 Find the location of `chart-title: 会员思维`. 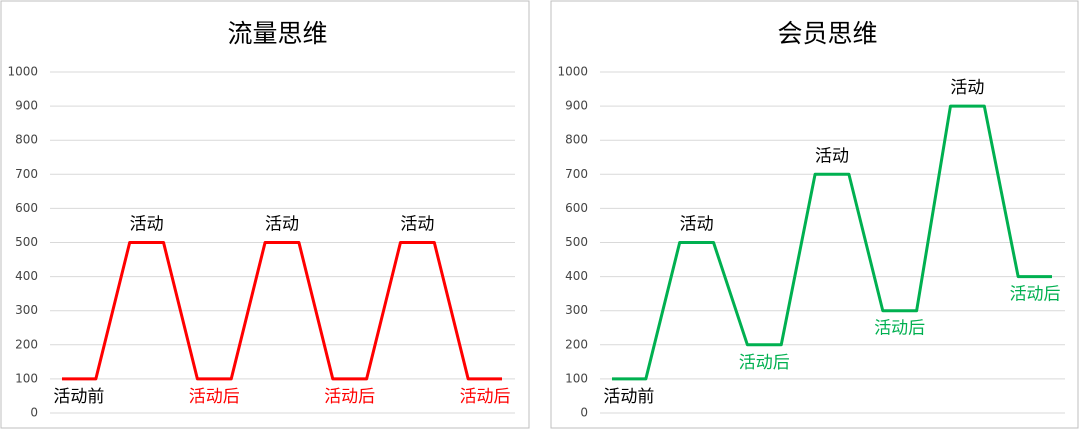

chart-title: 会员思维 is located at coordinates (827, 33).